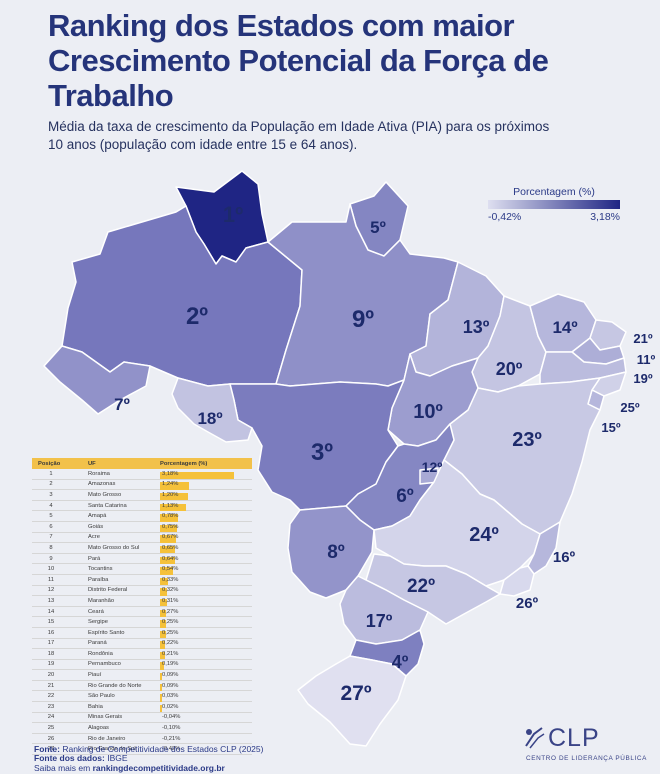  What do you see at coordinates (142, 654) in the screenshot?
I see `table-row: 18 Rondônia 0,21%` at bounding box center [142, 654].